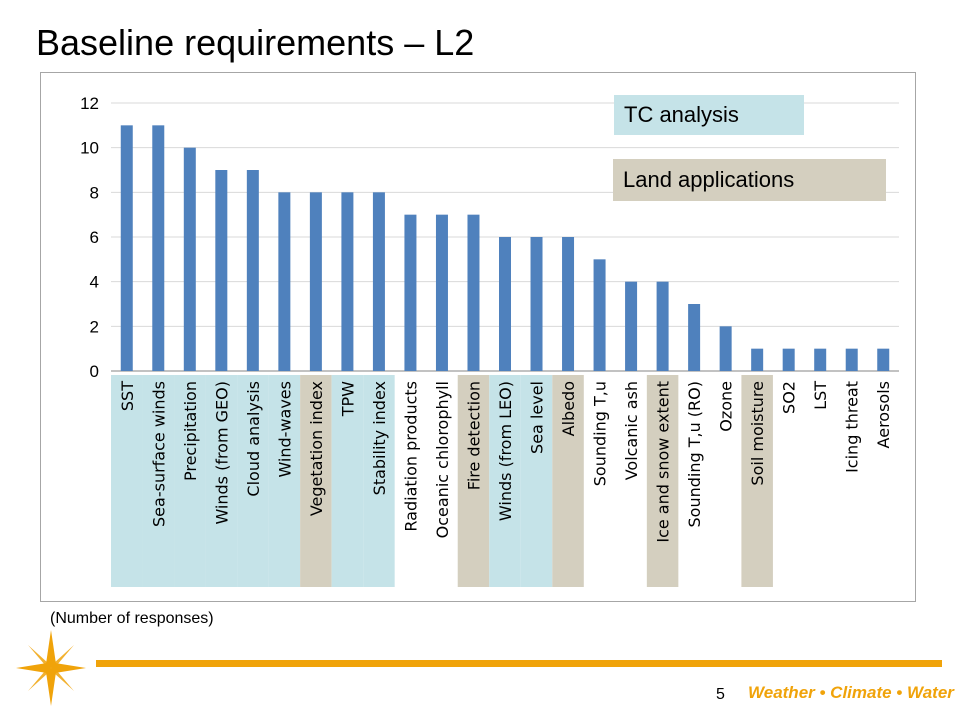 This screenshot has height=720, width=960. What do you see at coordinates (410, 456) in the screenshot?
I see `x-tick-label: Radiation products` at bounding box center [410, 456].